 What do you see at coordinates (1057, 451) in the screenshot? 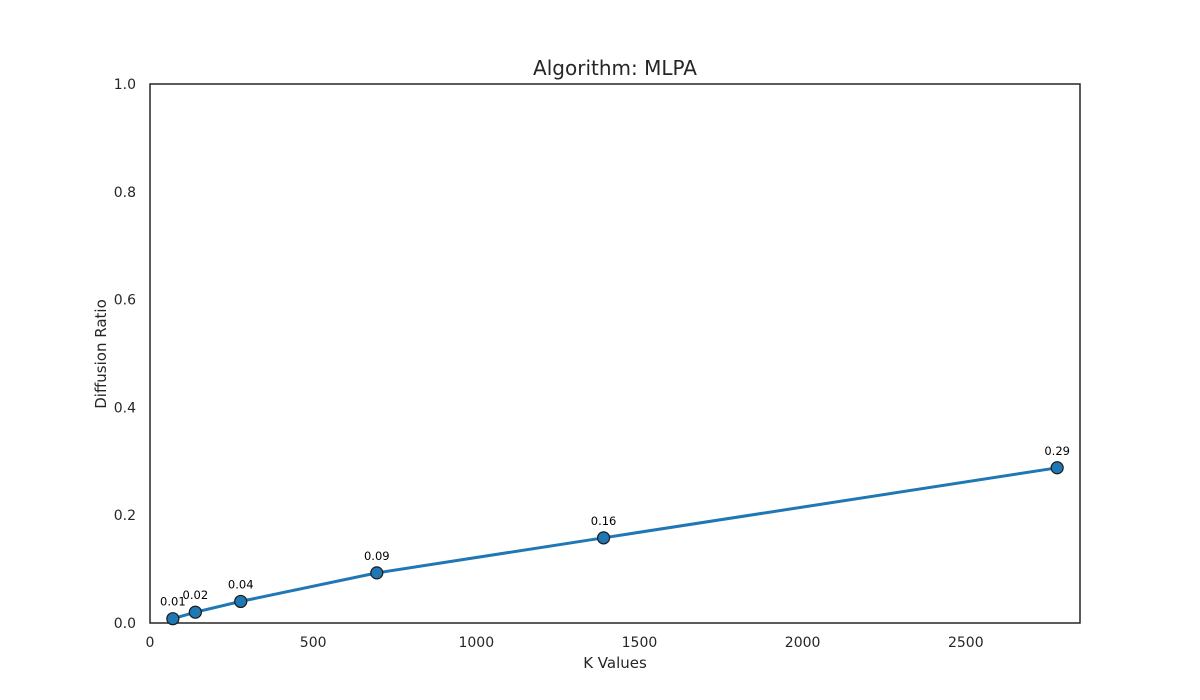
I see `data-label: 0.29` at bounding box center [1057, 451].